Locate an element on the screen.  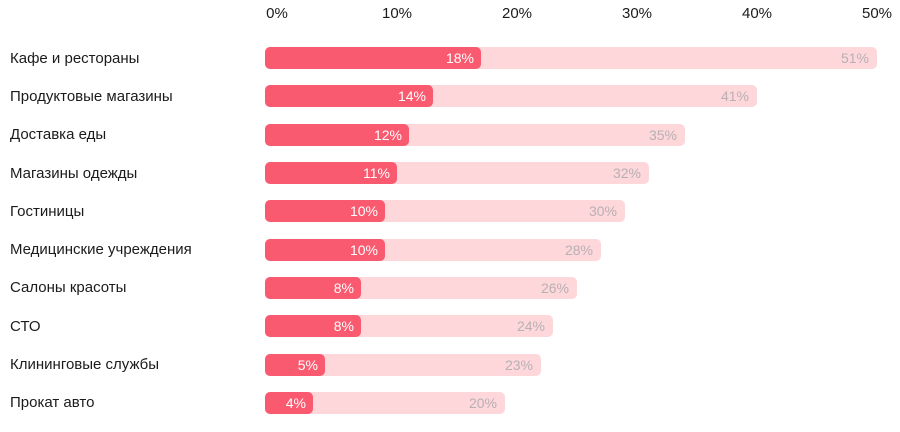
bar-track: 26% 8% is located at coordinates (582, 287).